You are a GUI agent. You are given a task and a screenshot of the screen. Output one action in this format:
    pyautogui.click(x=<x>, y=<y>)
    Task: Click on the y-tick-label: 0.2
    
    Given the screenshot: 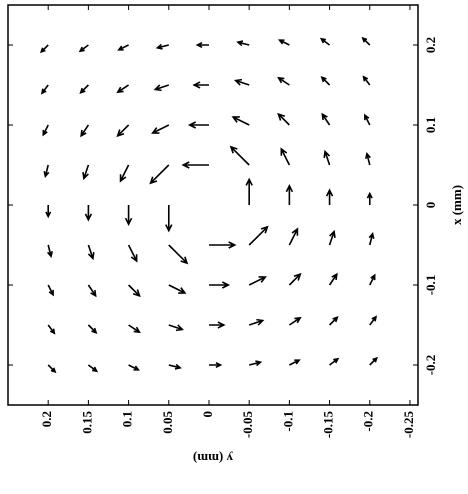 What is the action you would take?
    pyautogui.click(x=46, y=419)
    